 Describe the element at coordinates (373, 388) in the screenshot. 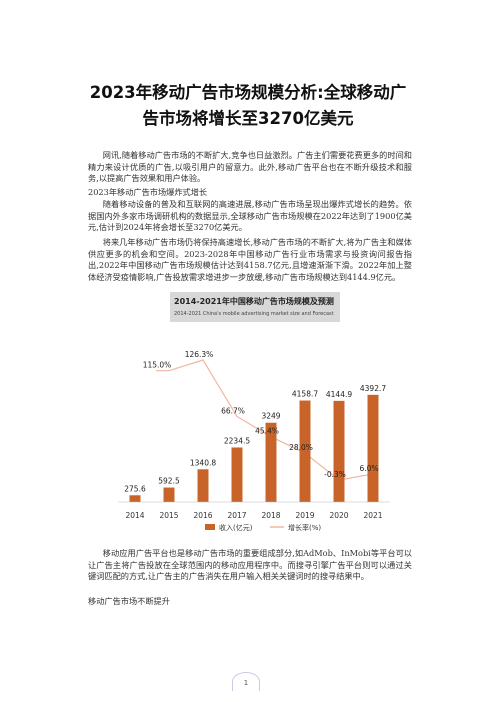

I see `revenue-data-label: 4392.7` at that location.